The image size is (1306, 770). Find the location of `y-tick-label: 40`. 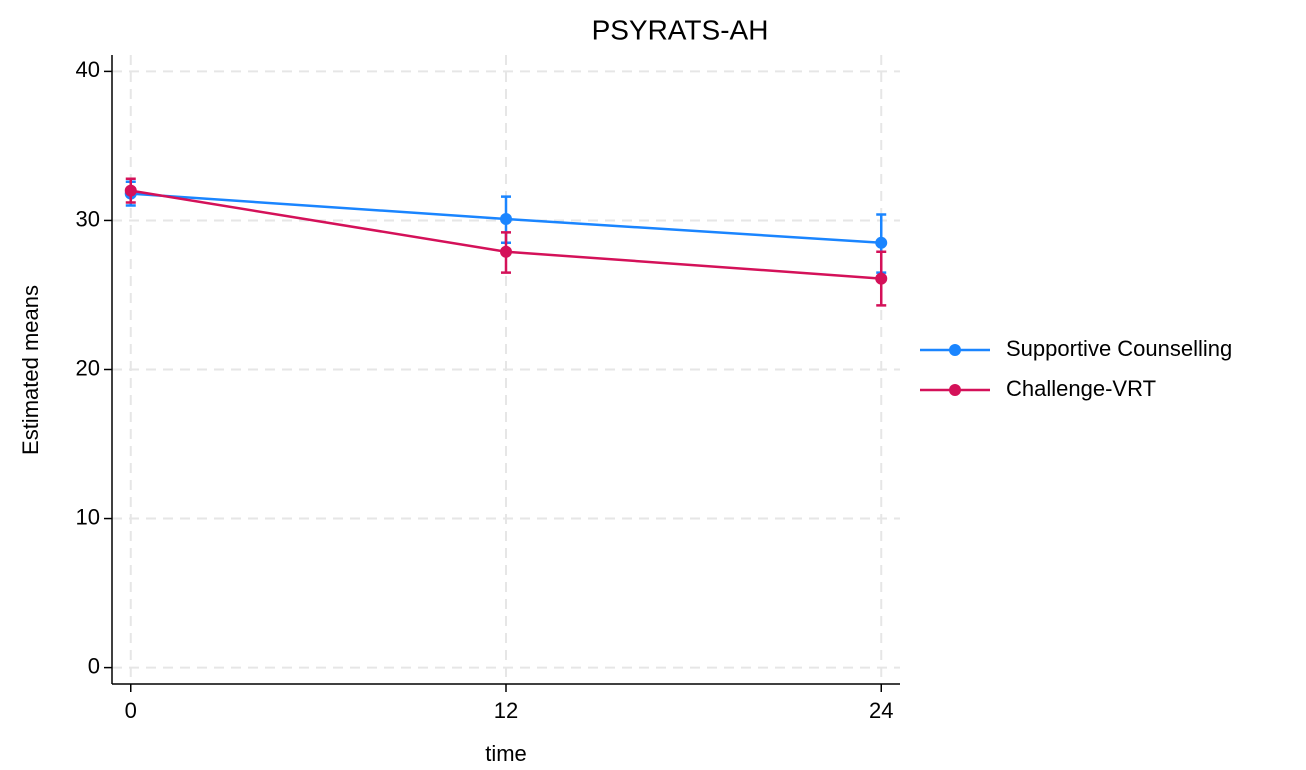

y-tick-label: 40 is located at coordinates (88, 69).